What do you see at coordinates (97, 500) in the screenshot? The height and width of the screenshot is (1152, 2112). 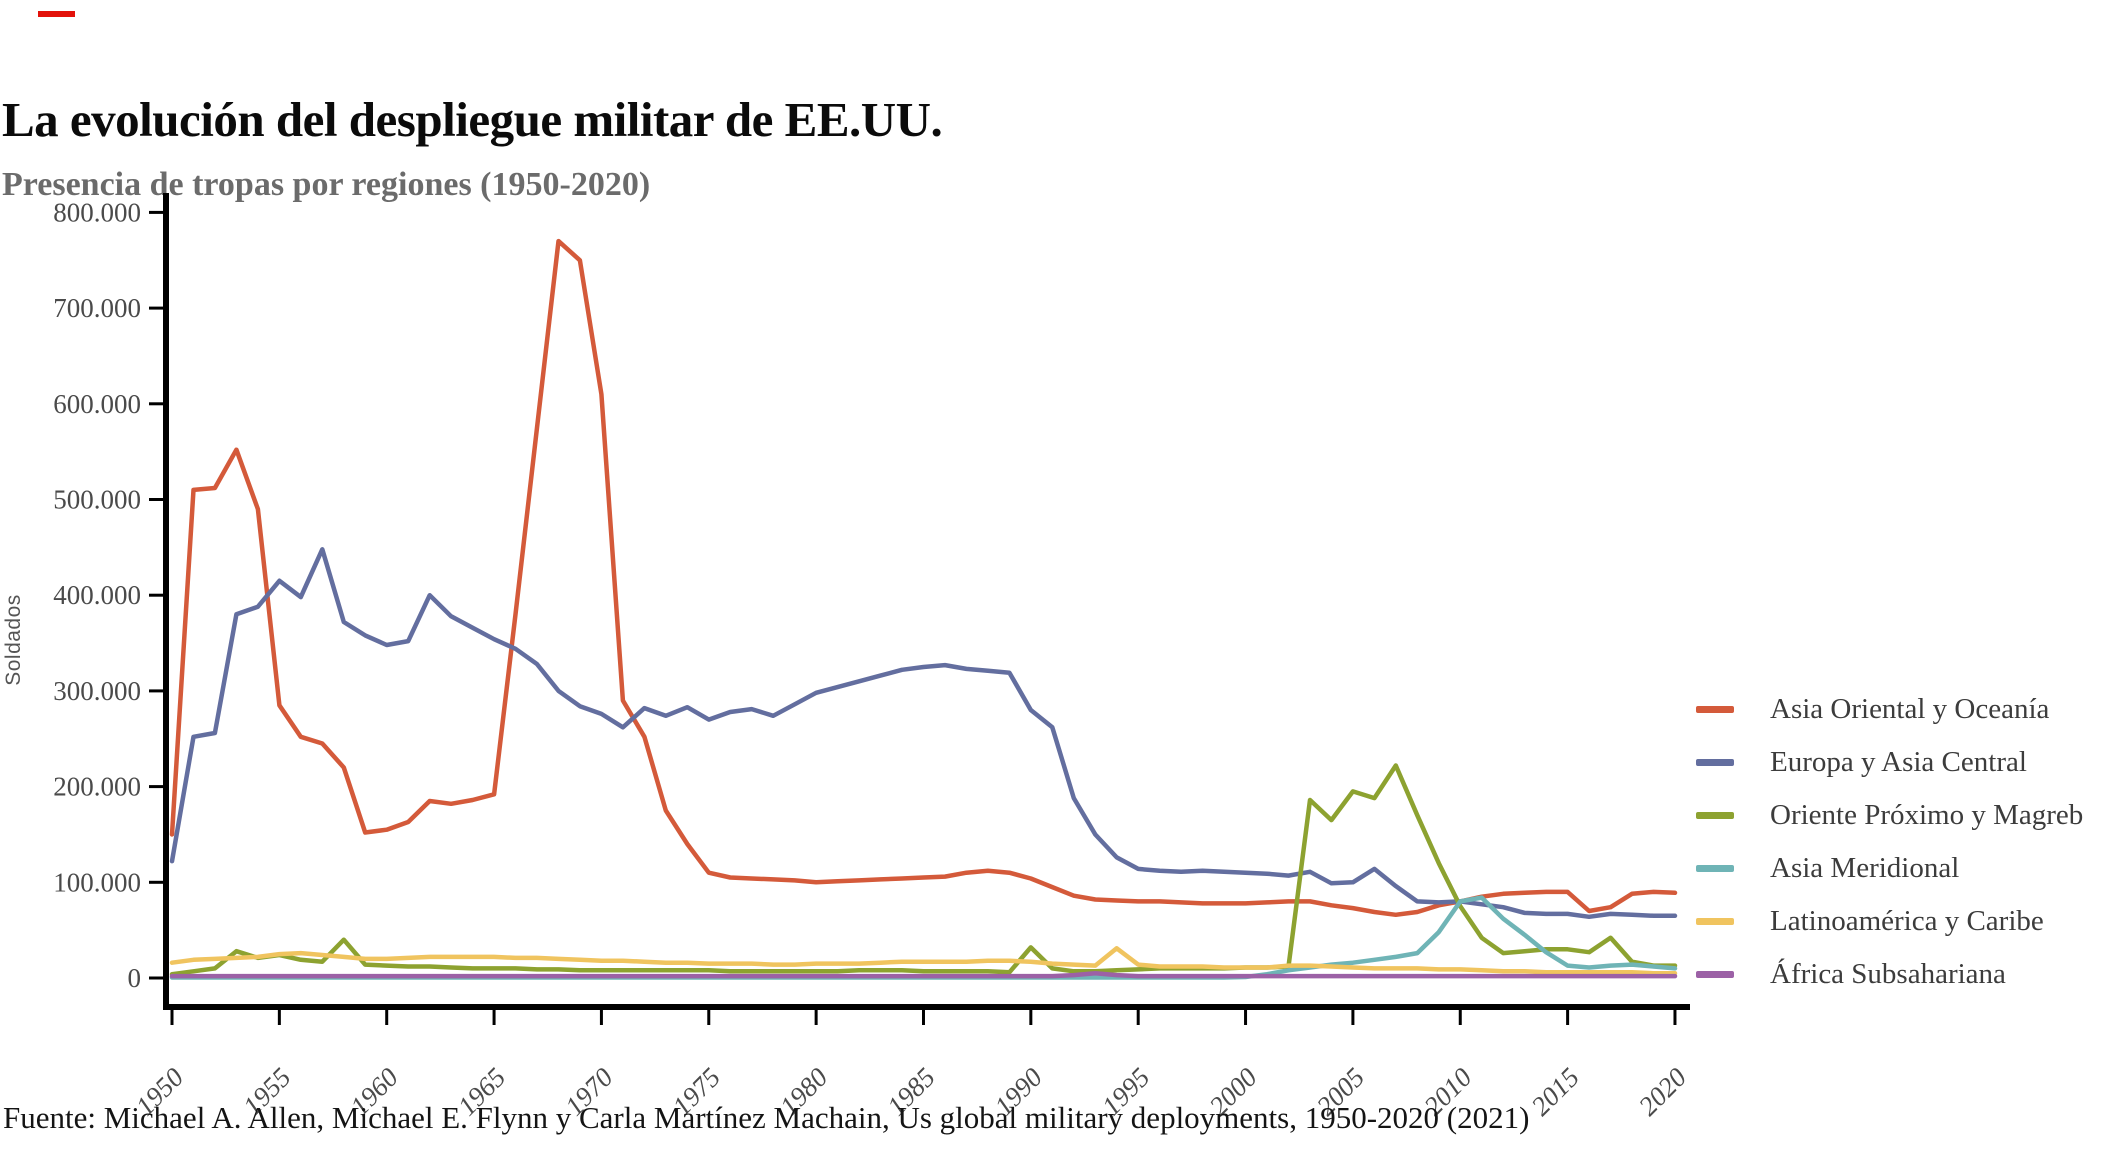 I see `y-tick-label: 500.000` at bounding box center [97, 500].